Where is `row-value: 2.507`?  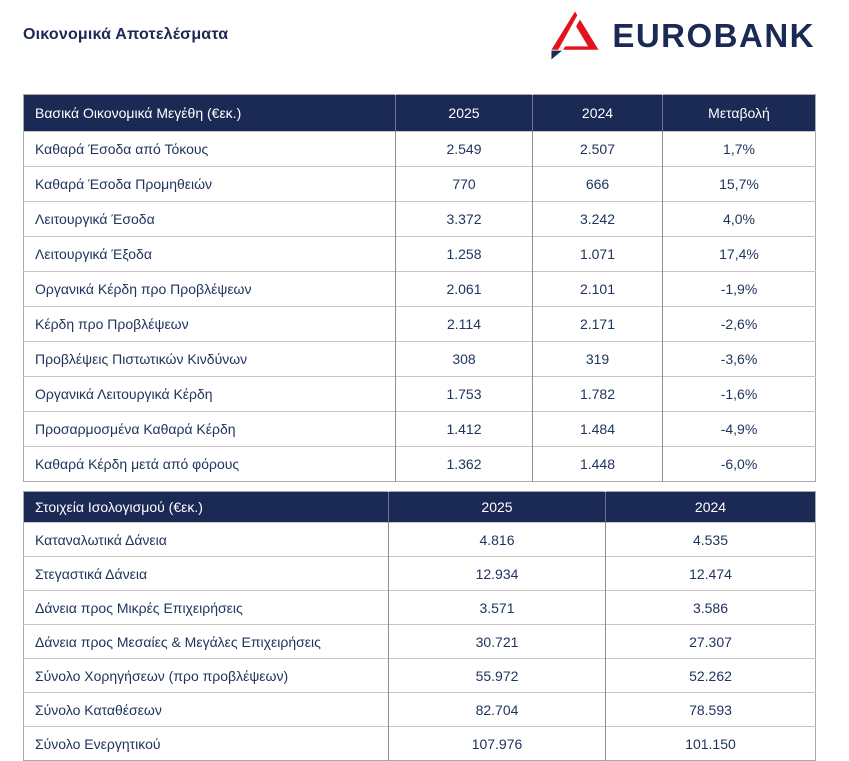
row-value: 2.507 is located at coordinates (597, 149).